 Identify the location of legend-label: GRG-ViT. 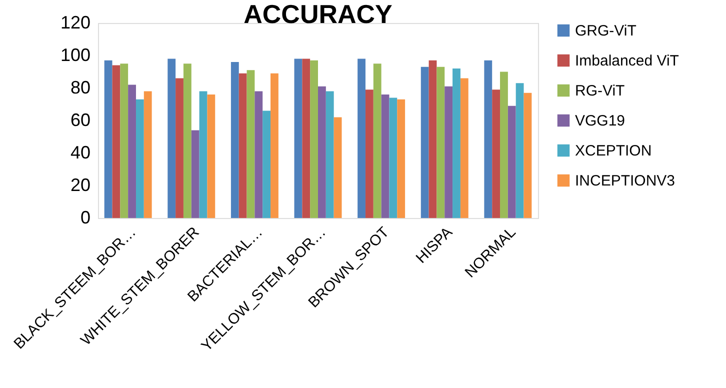
(605, 31).